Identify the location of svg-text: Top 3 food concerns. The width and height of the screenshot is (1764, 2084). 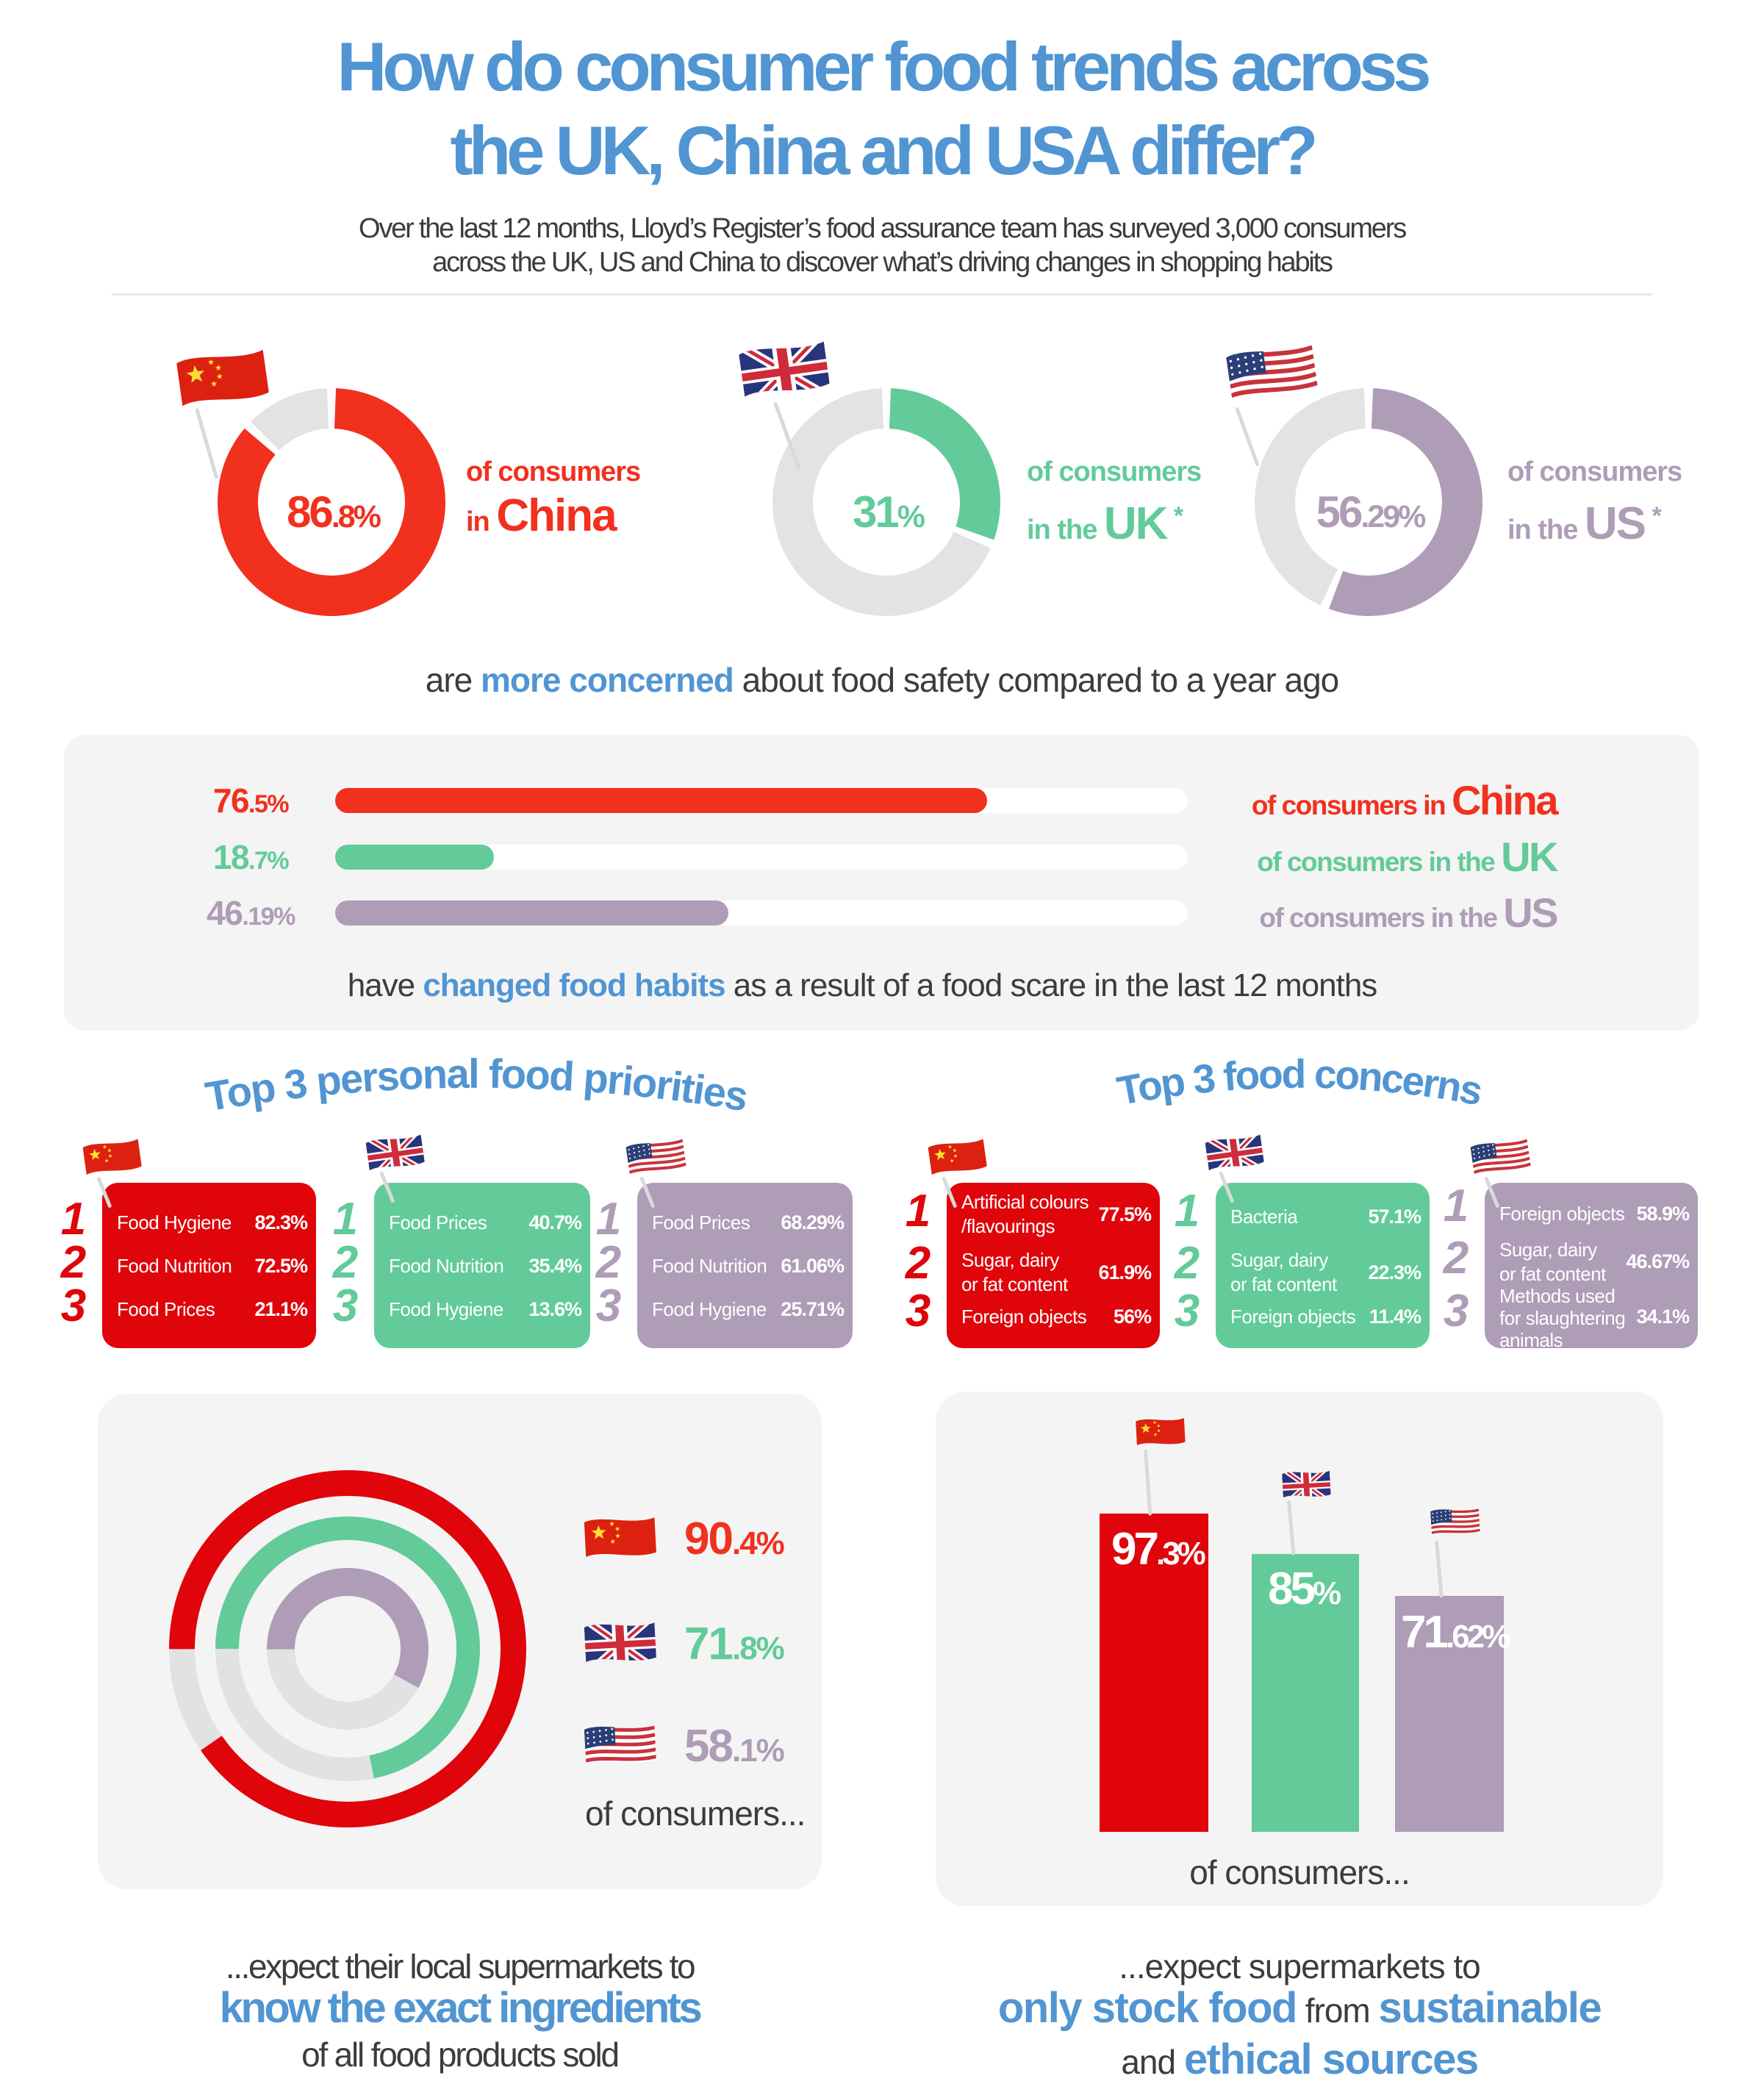
(1299, 1082).